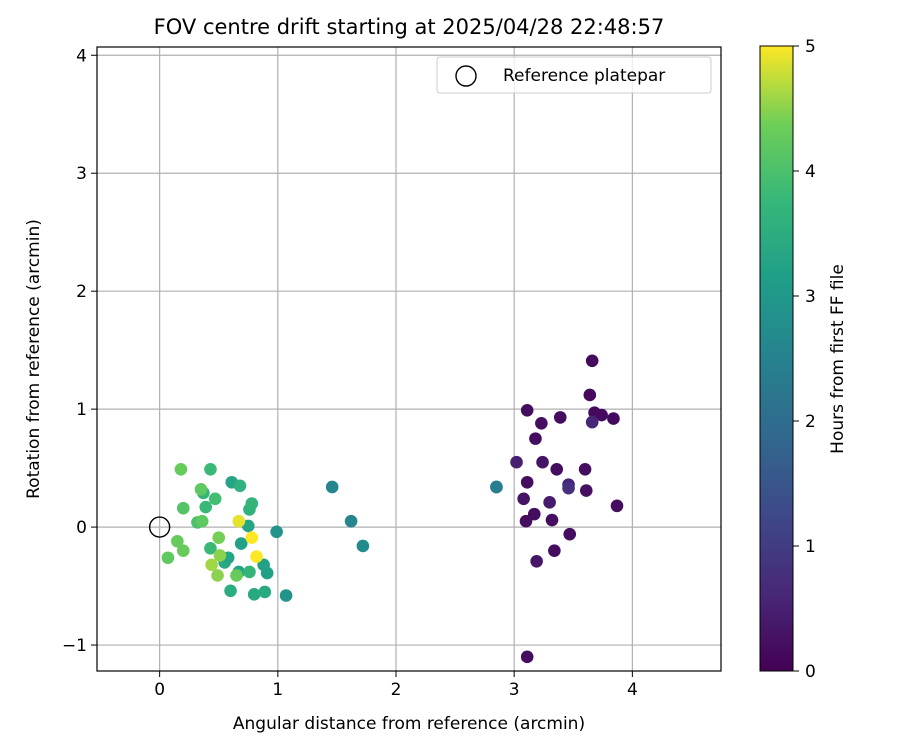 The image size is (900, 750). What do you see at coordinates (277, 690) in the screenshot?
I see `x-tick-label-1: 1` at bounding box center [277, 690].